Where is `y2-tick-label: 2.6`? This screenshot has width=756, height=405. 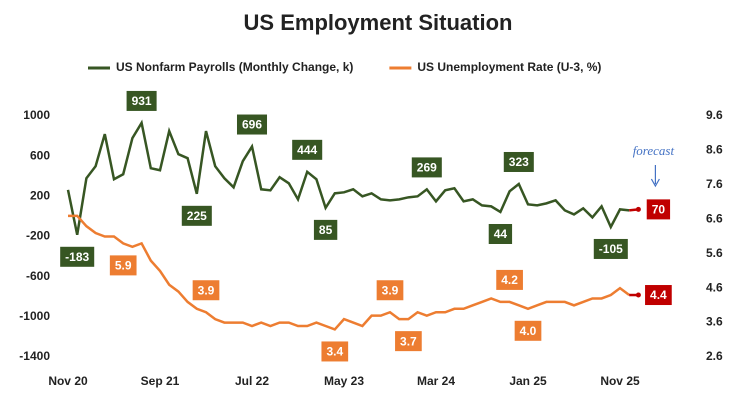
y2-tick-label: 2.6 is located at coordinates (714, 356).